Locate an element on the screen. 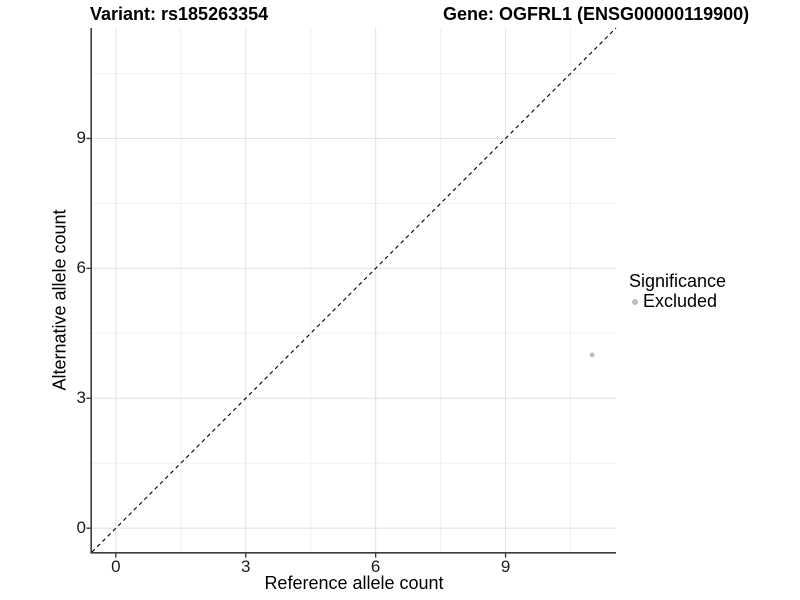  y-tick-label: 3 is located at coordinates (81, 398).